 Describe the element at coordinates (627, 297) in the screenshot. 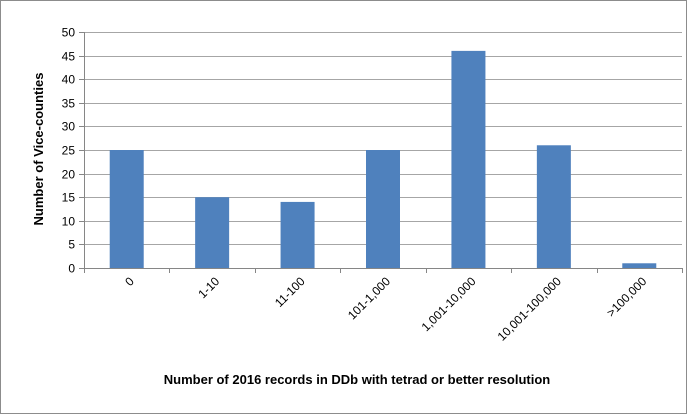

I see `x-tick-label: >100,000` at that location.